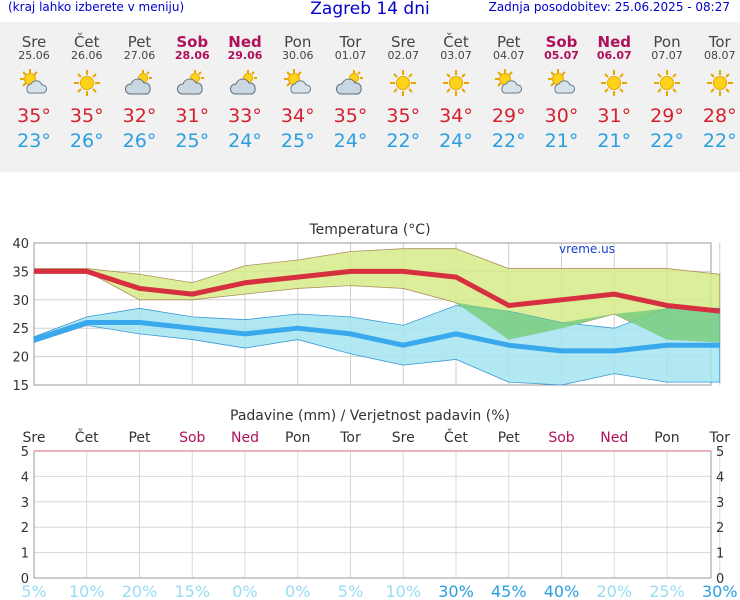  I want to click on day-column: Ned 06.07 31° 21°, so click(614, 87).